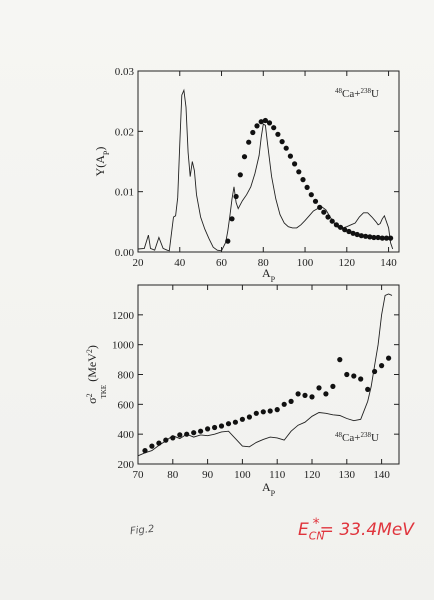  What do you see at coordinates (277, 475) in the screenshot?
I see `x-tick-label: 110` at bounding box center [277, 475].